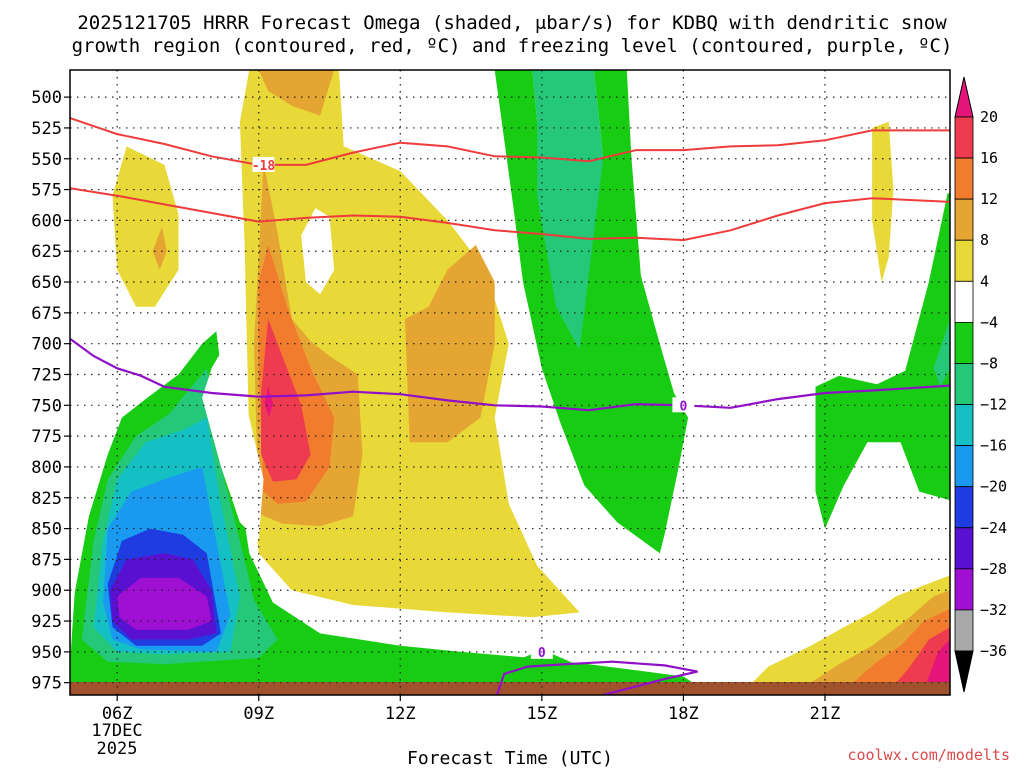 The width and height of the screenshot is (1024, 768). Describe the element at coordinates (541, 714) in the screenshot. I see `x-tick-label-15Z: 15Z` at that location.